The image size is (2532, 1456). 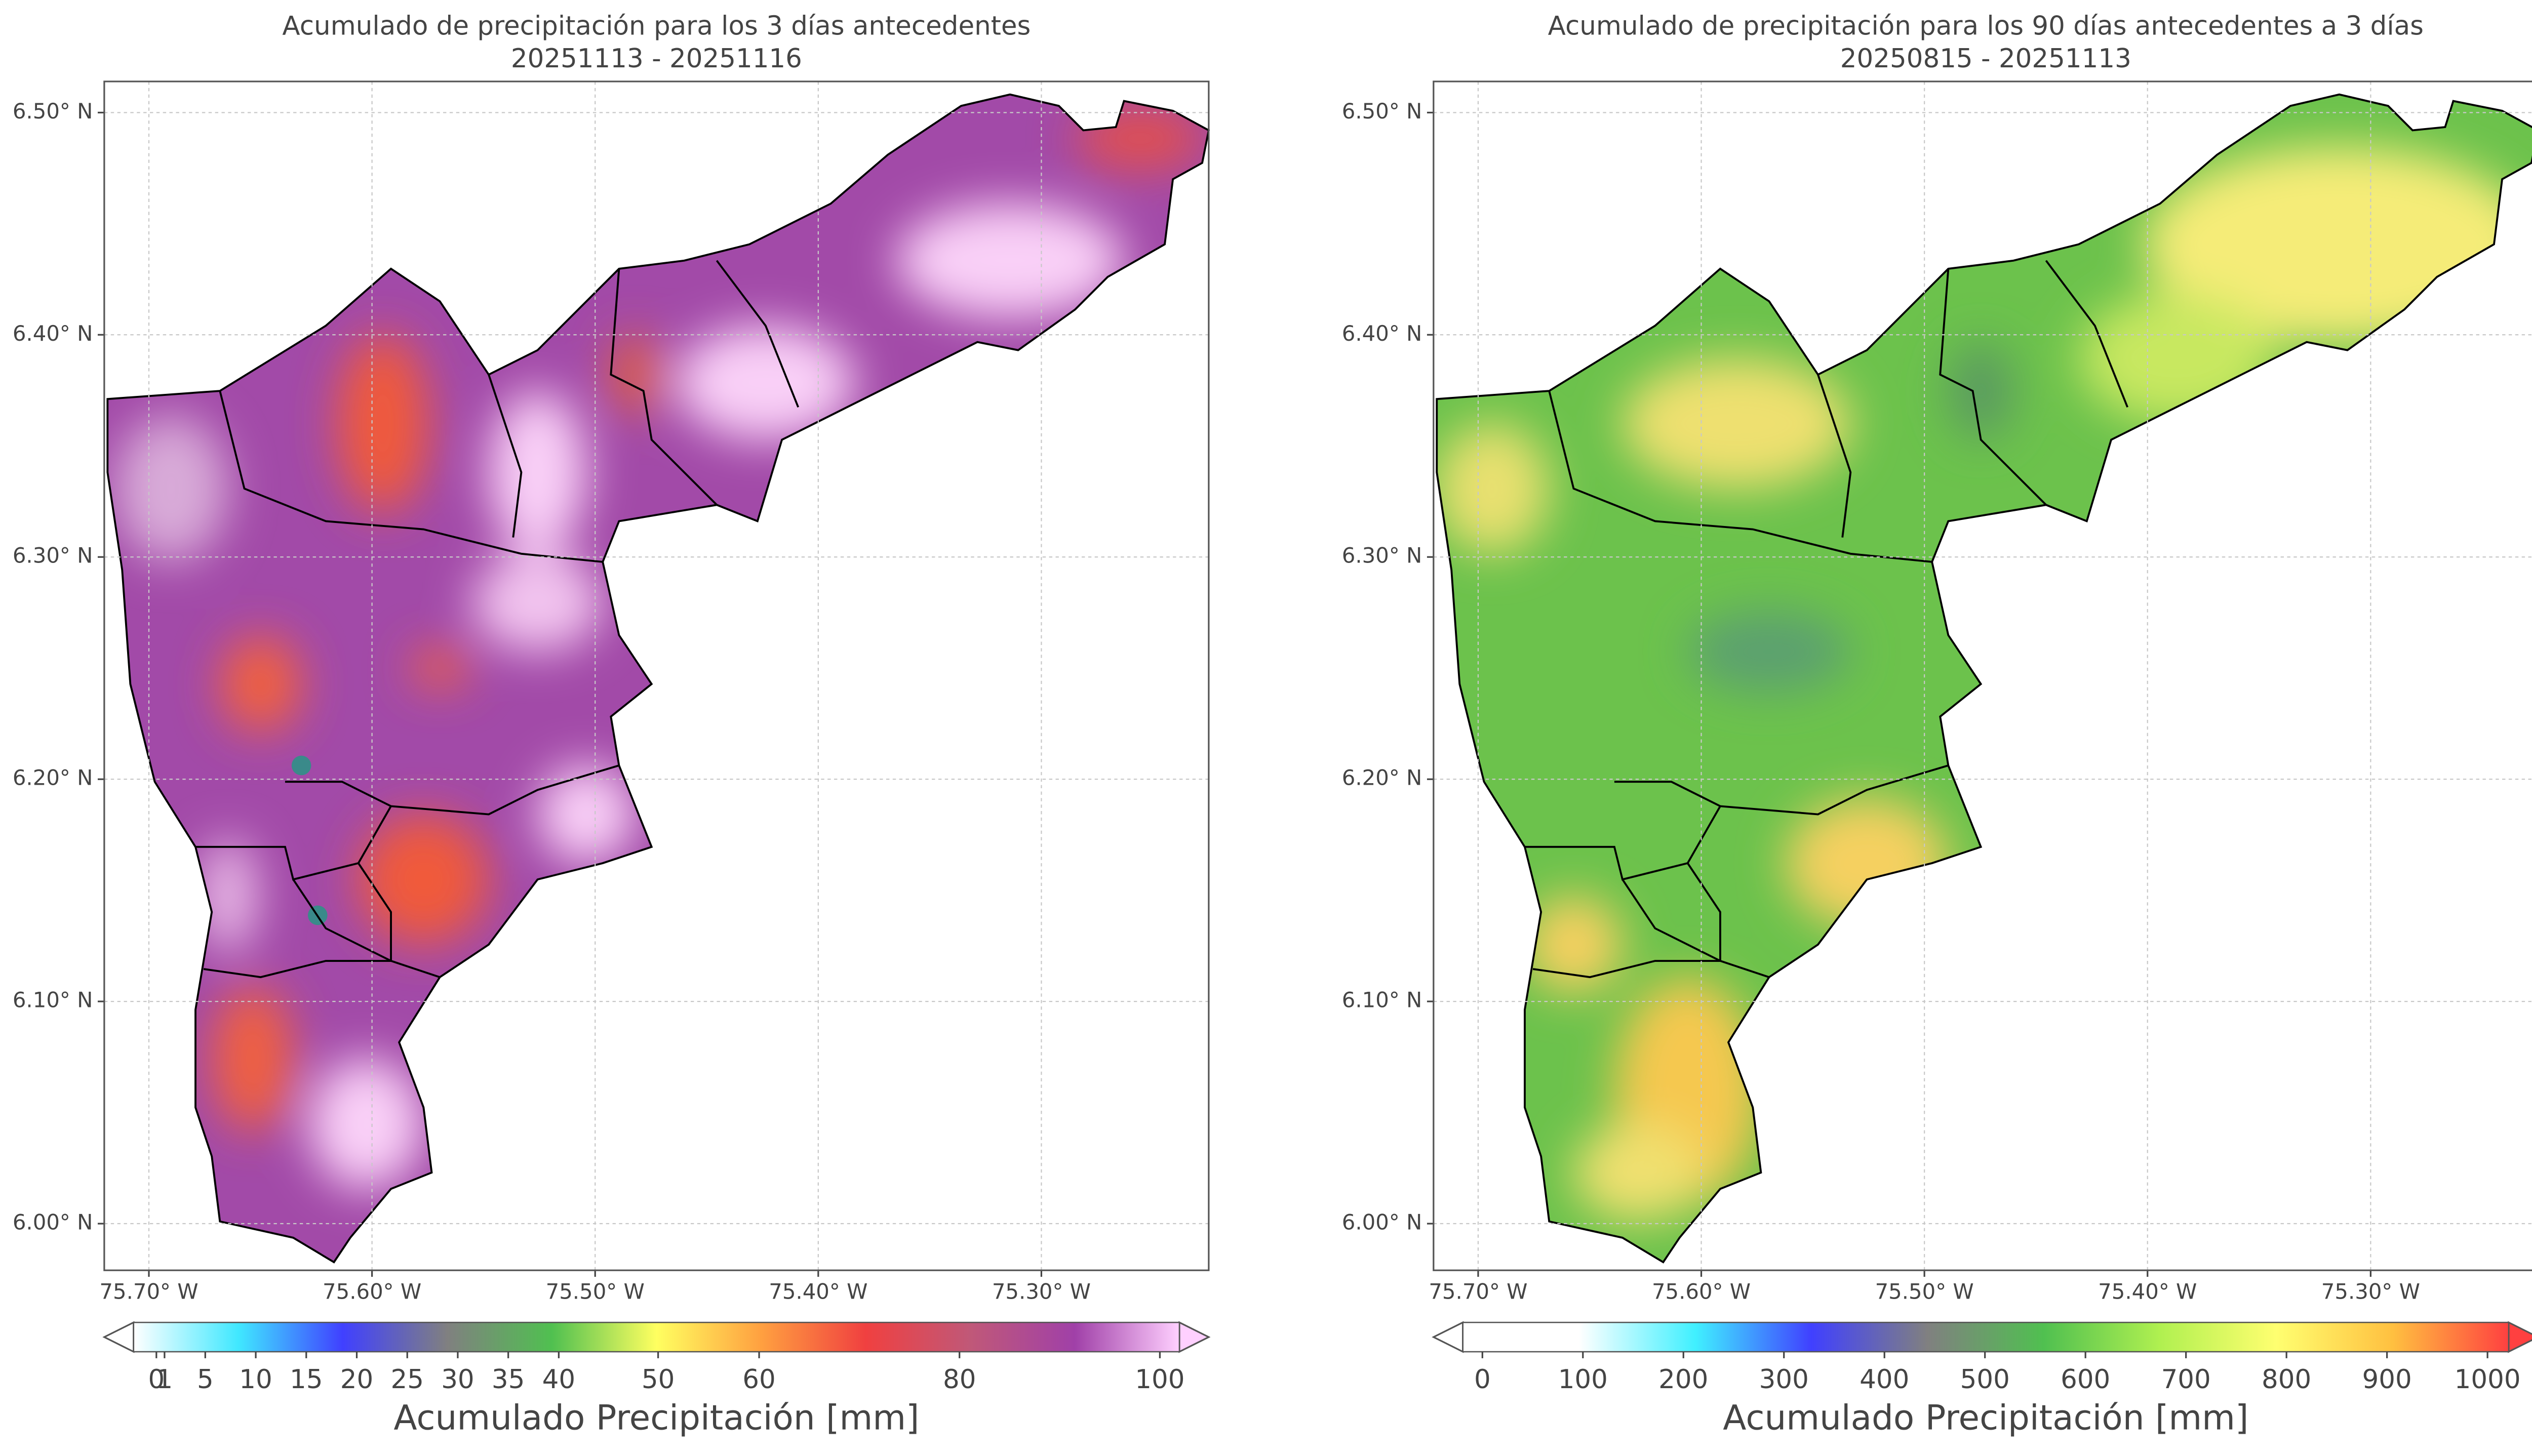 I want to click on colorbar-tick-label: 900, so click(x=2387, y=1379).